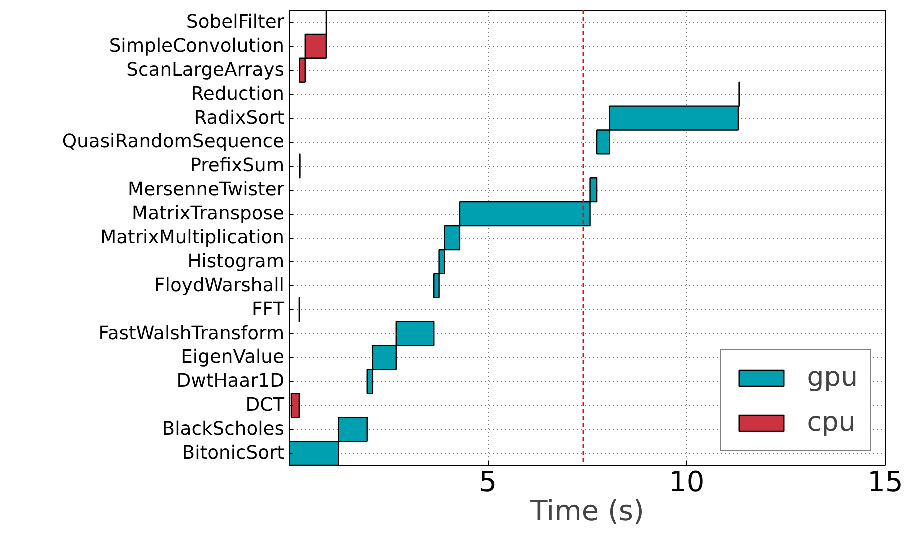  What do you see at coordinates (219, 285) in the screenshot?
I see `y-tick-label: FloydWarshall` at bounding box center [219, 285].